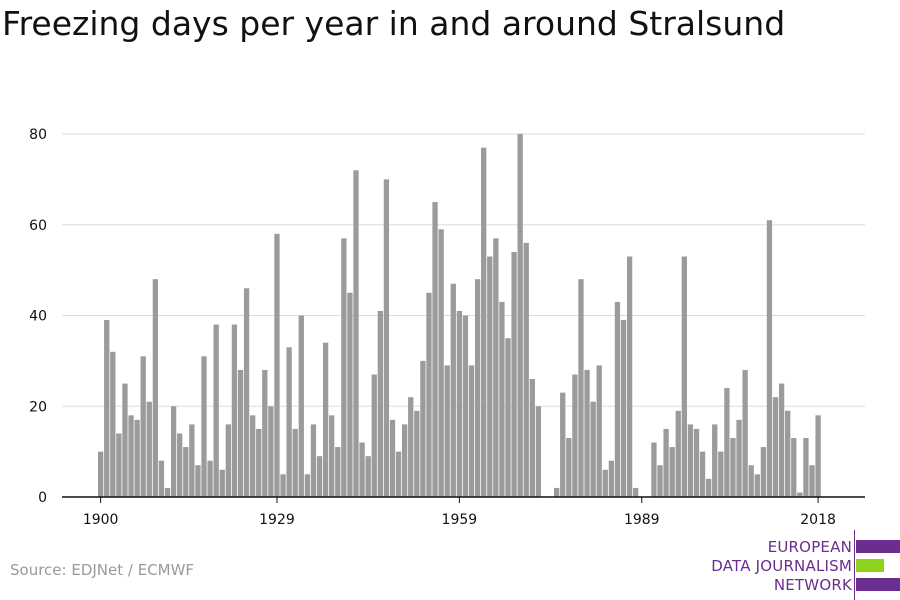 This screenshot has height=600, width=900. I want to click on y-tick-label: 80, so click(38, 135).